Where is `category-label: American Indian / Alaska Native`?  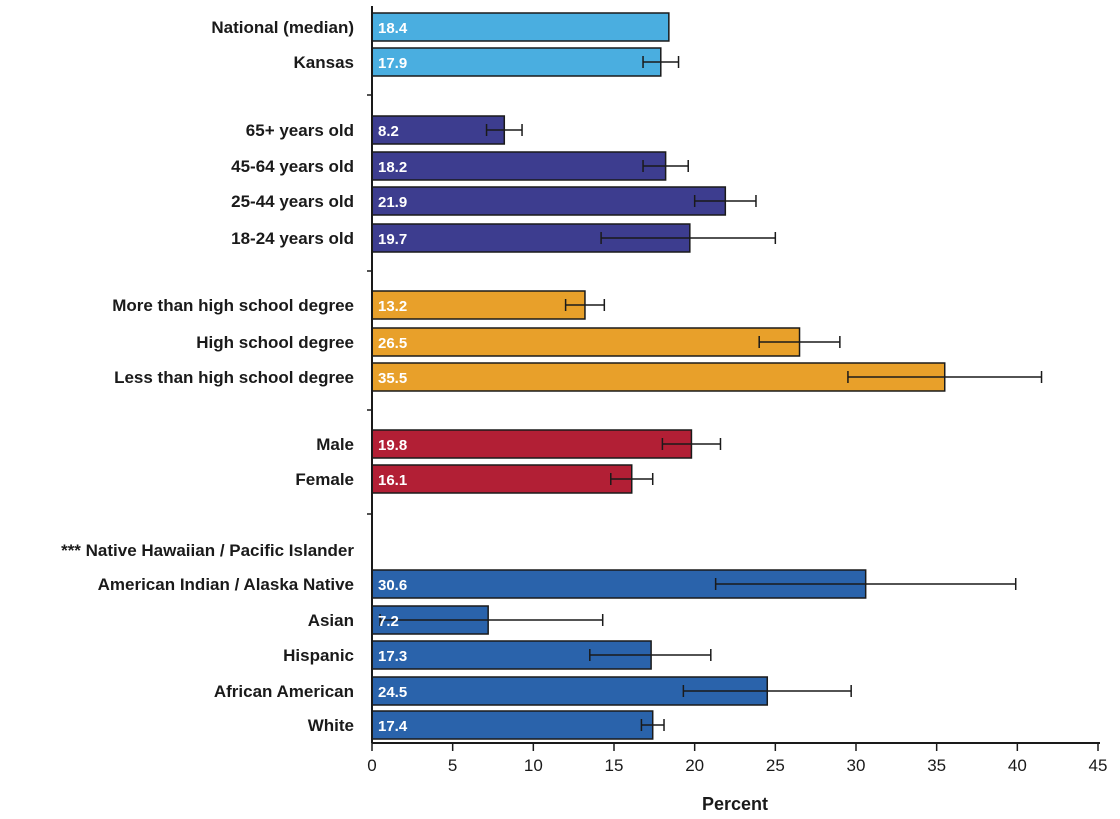
category-label: American Indian / Alaska Native is located at coordinates (226, 584).